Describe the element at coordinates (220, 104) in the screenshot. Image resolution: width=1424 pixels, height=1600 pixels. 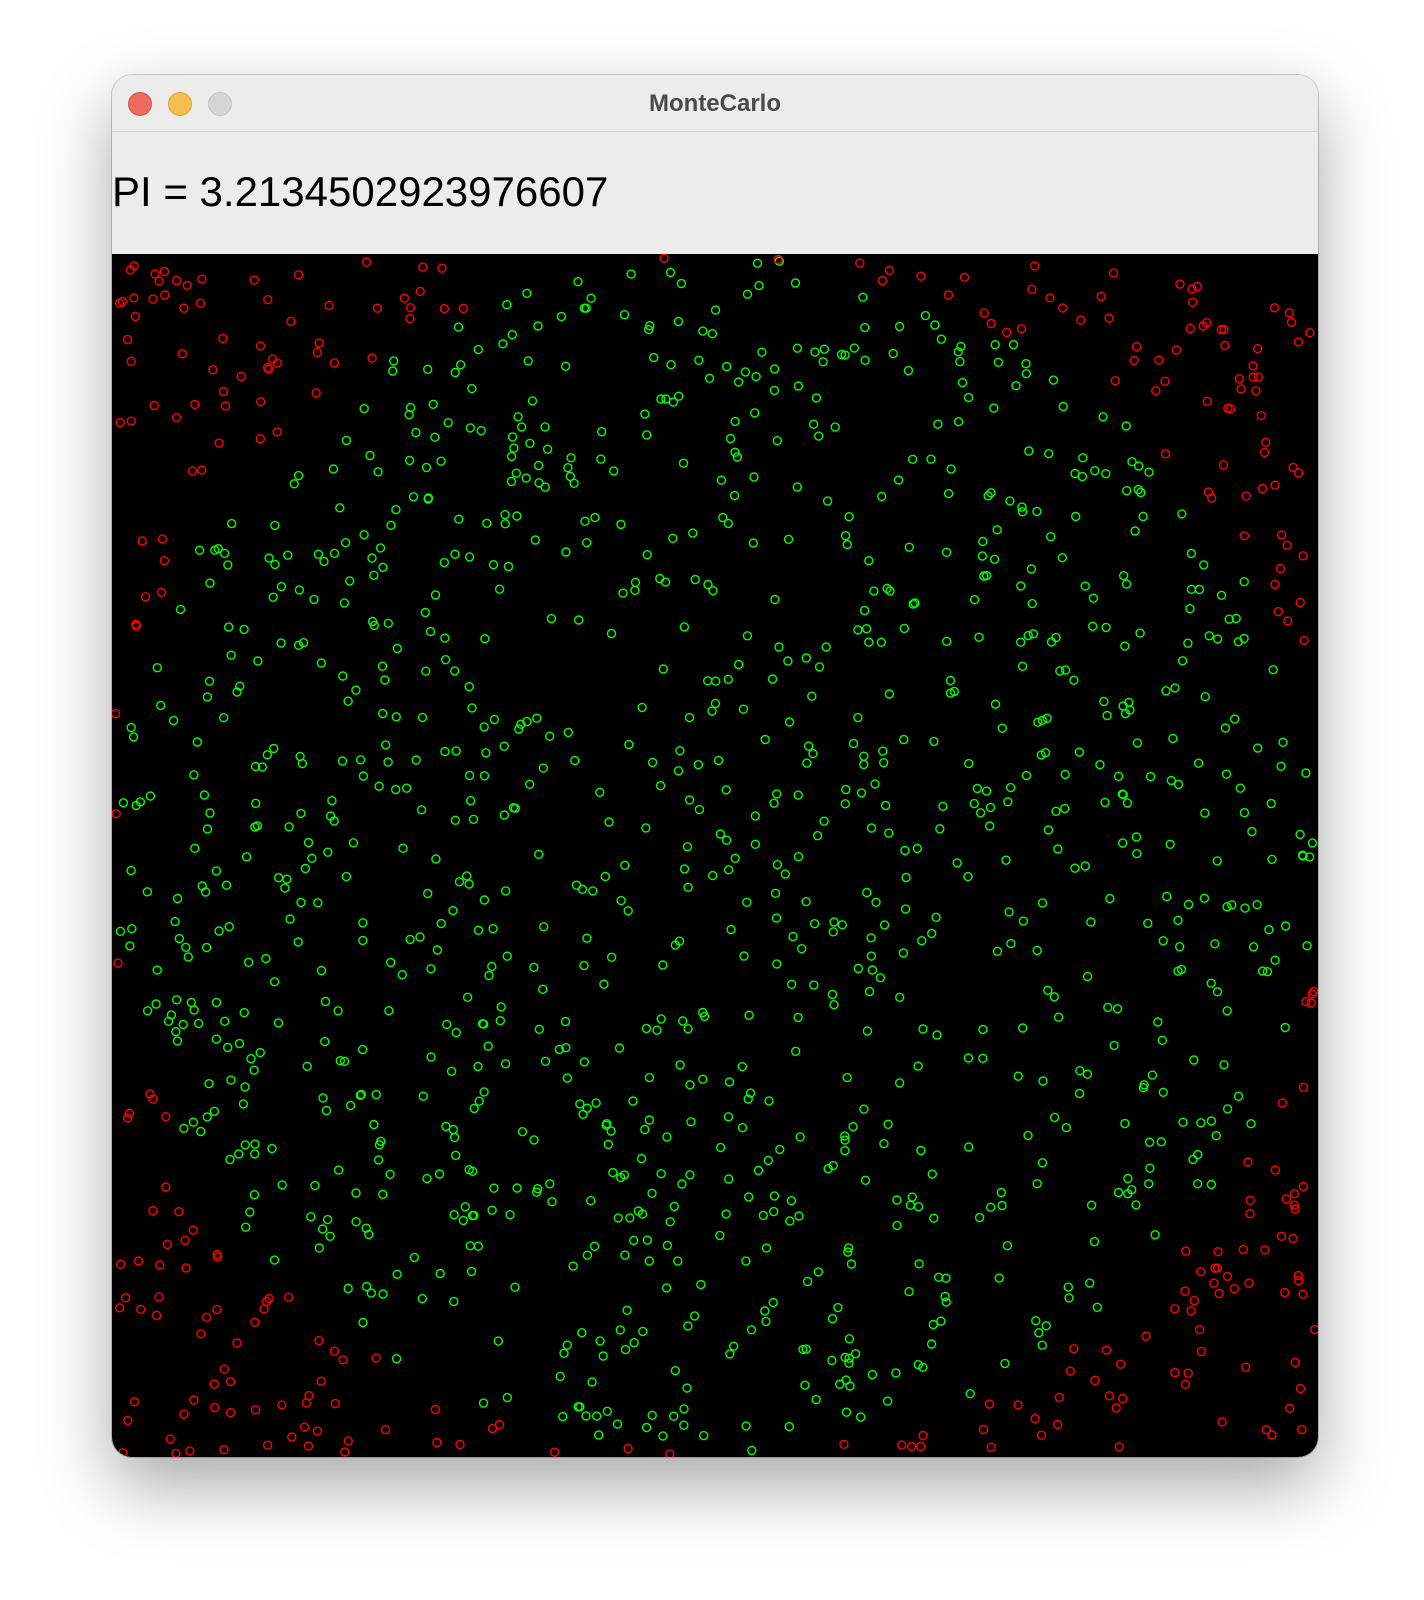
I see `zoom-button` at that location.